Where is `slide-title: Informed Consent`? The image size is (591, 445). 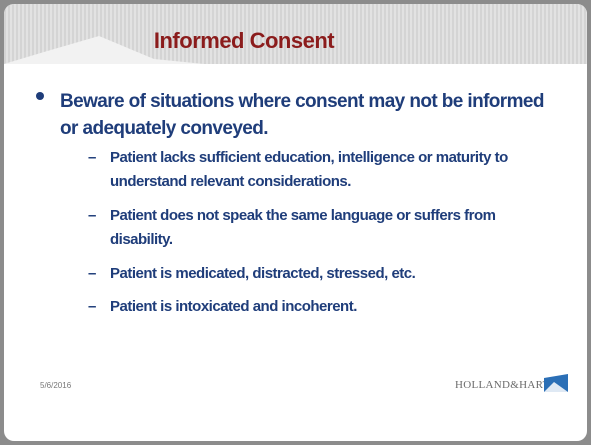 slide-title: Informed Consent is located at coordinates (244, 40).